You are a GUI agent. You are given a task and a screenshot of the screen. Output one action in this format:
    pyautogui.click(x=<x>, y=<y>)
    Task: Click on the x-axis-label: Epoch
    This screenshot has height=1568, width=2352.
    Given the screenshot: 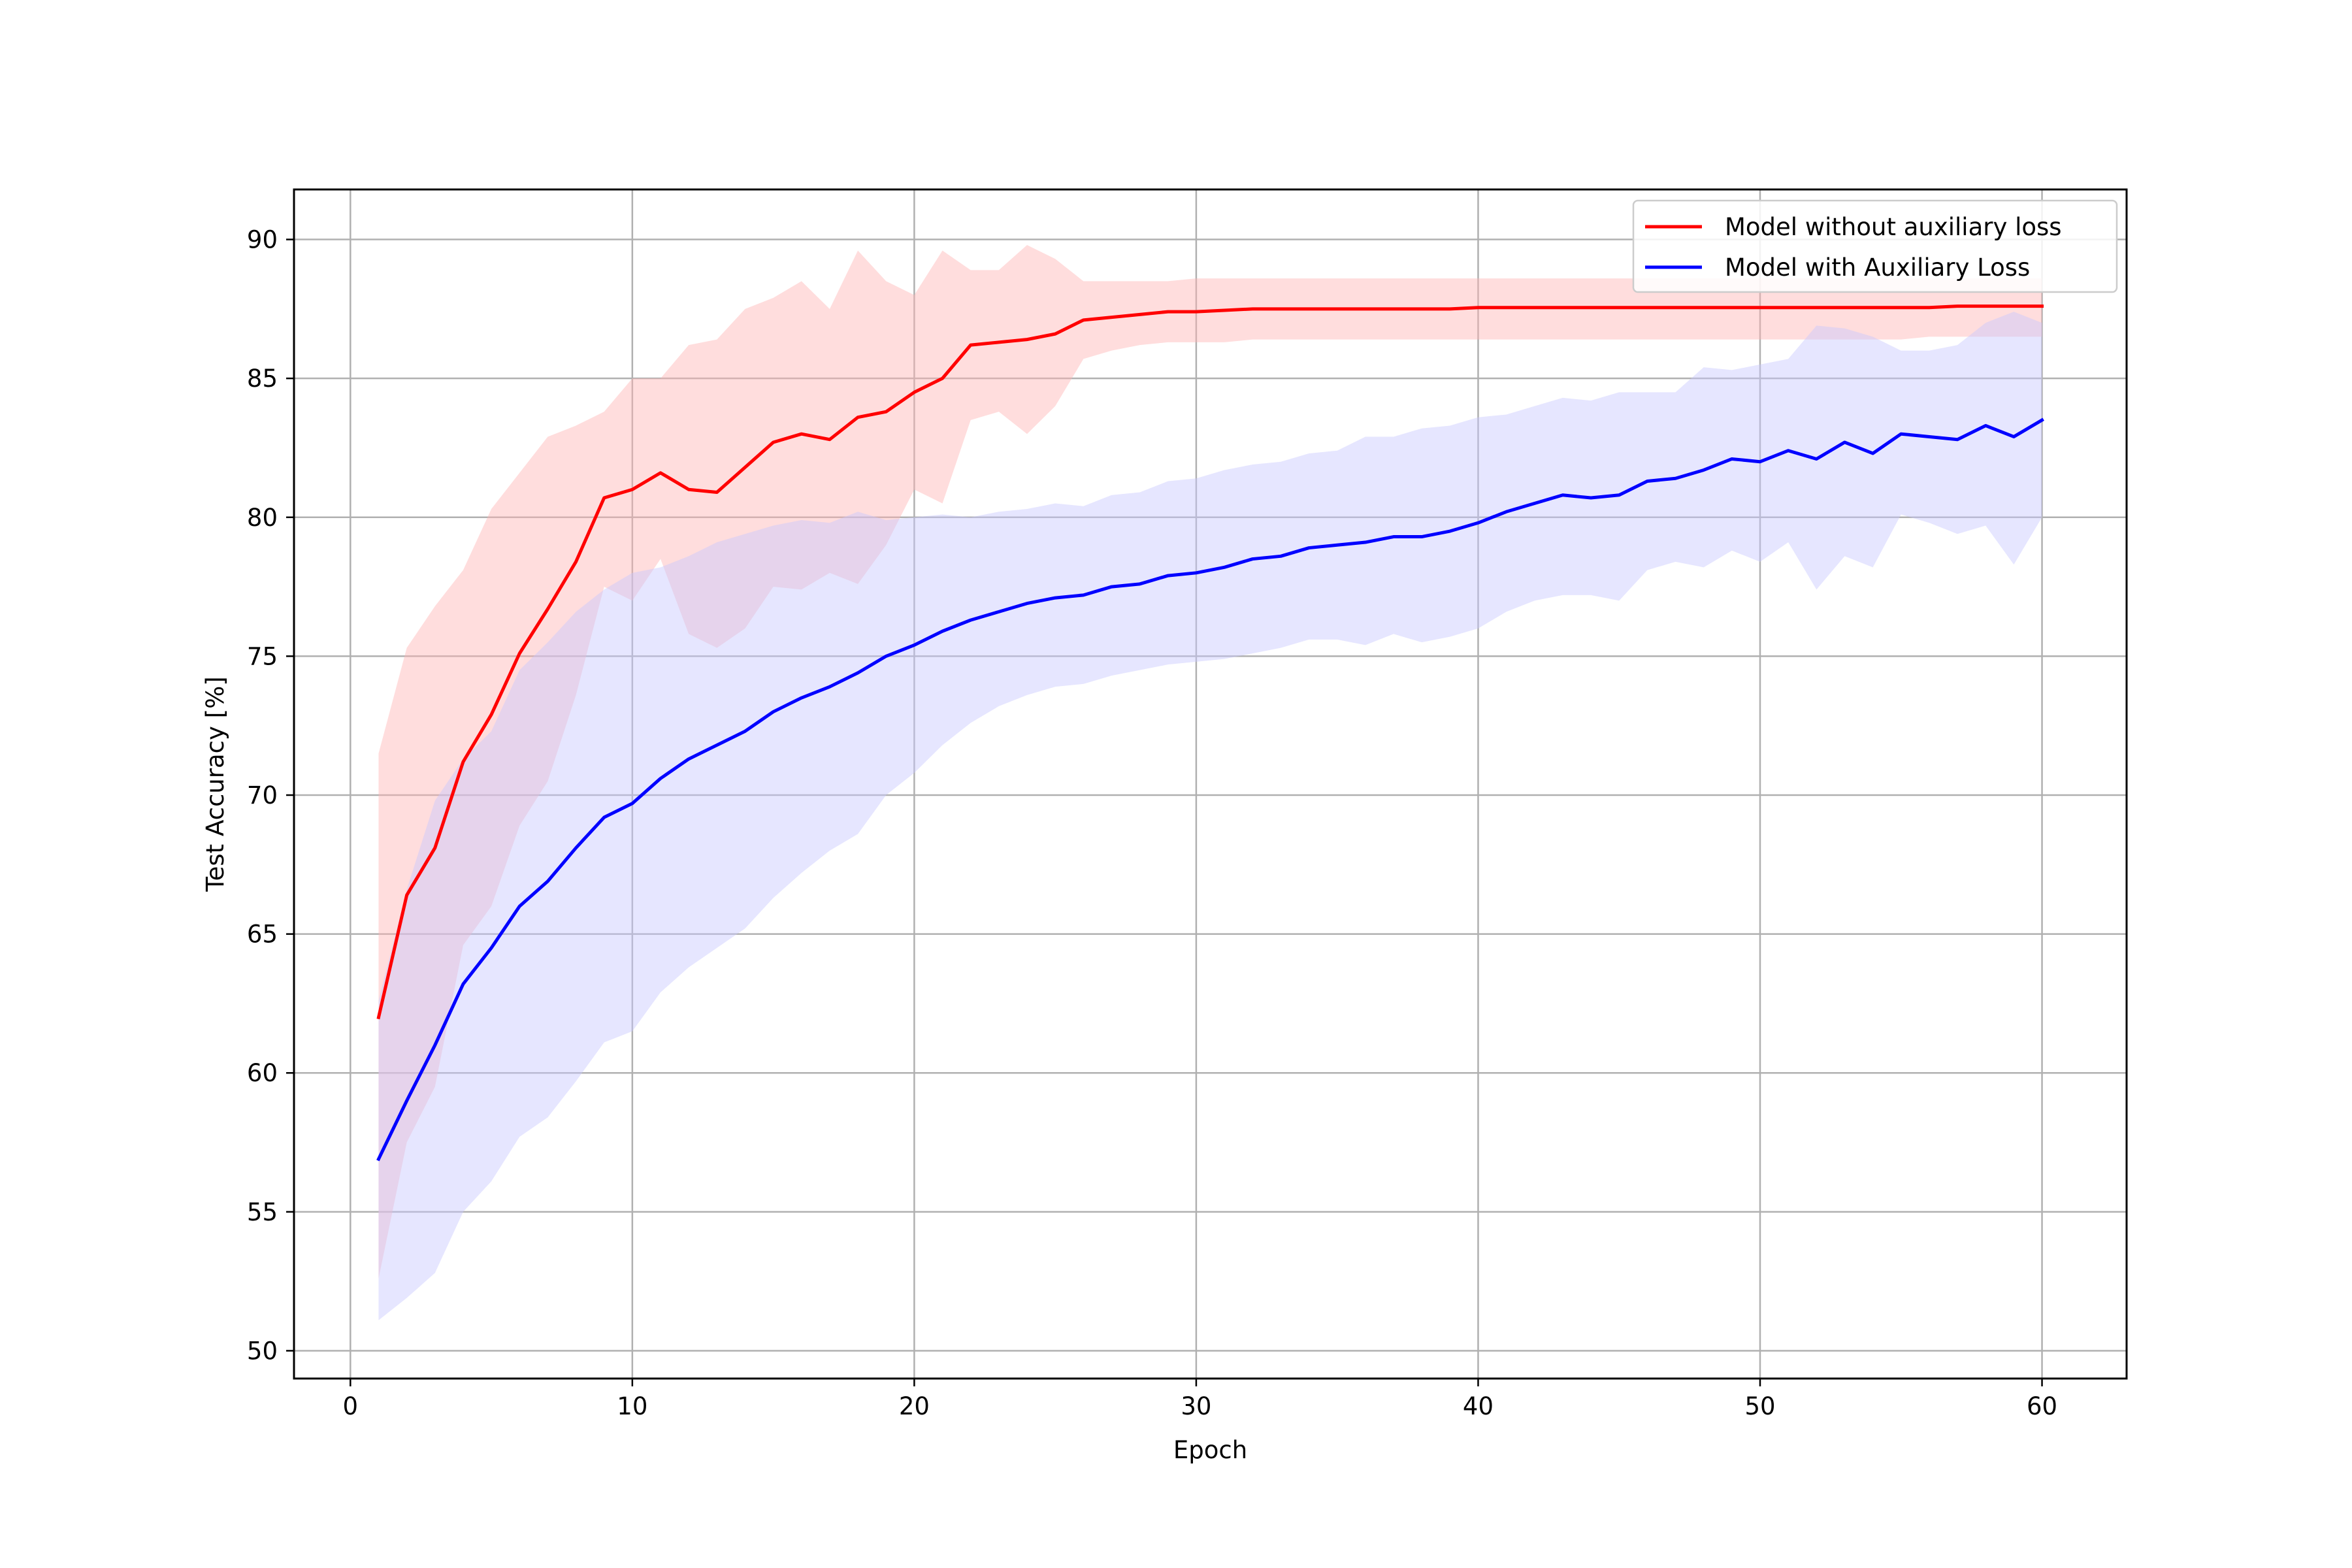 What is the action you would take?
    pyautogui.click(x=1210, y=1450)
    